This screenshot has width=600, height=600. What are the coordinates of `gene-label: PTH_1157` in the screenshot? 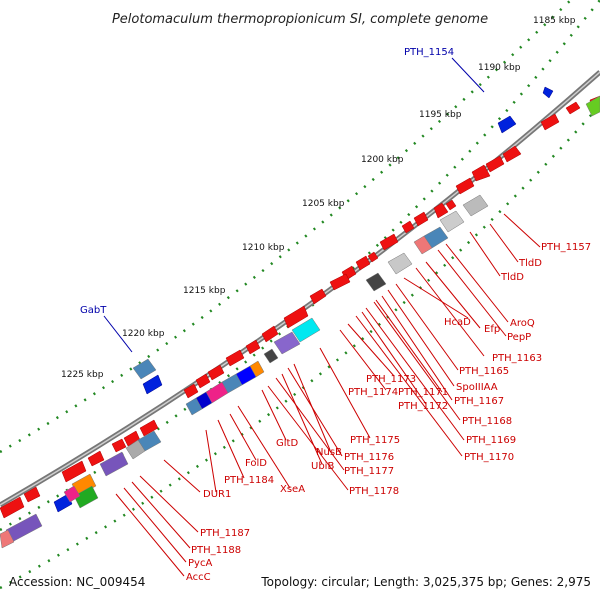 It's located at (566, 247).